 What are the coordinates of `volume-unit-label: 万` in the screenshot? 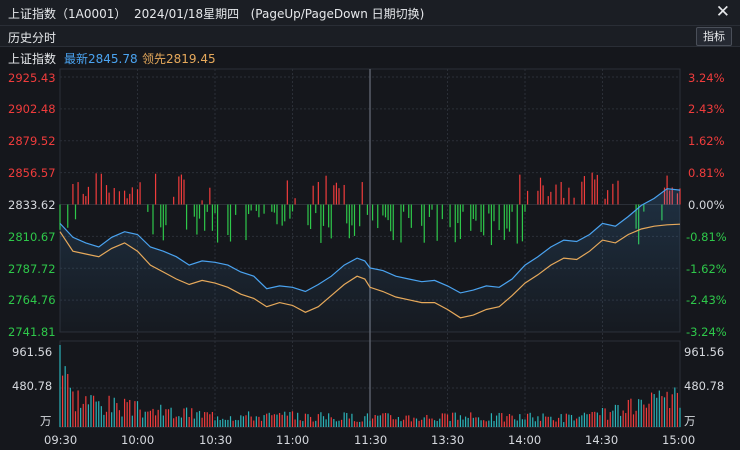 It's located at (46, 421).